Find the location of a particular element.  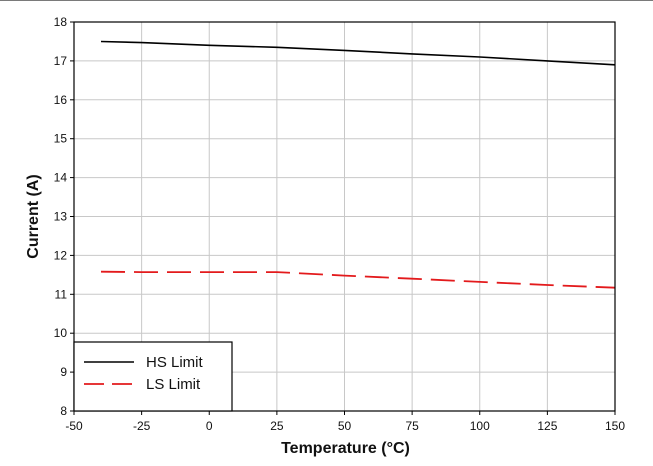

x-tick-label: 25 is located at coordinates (277, 426).